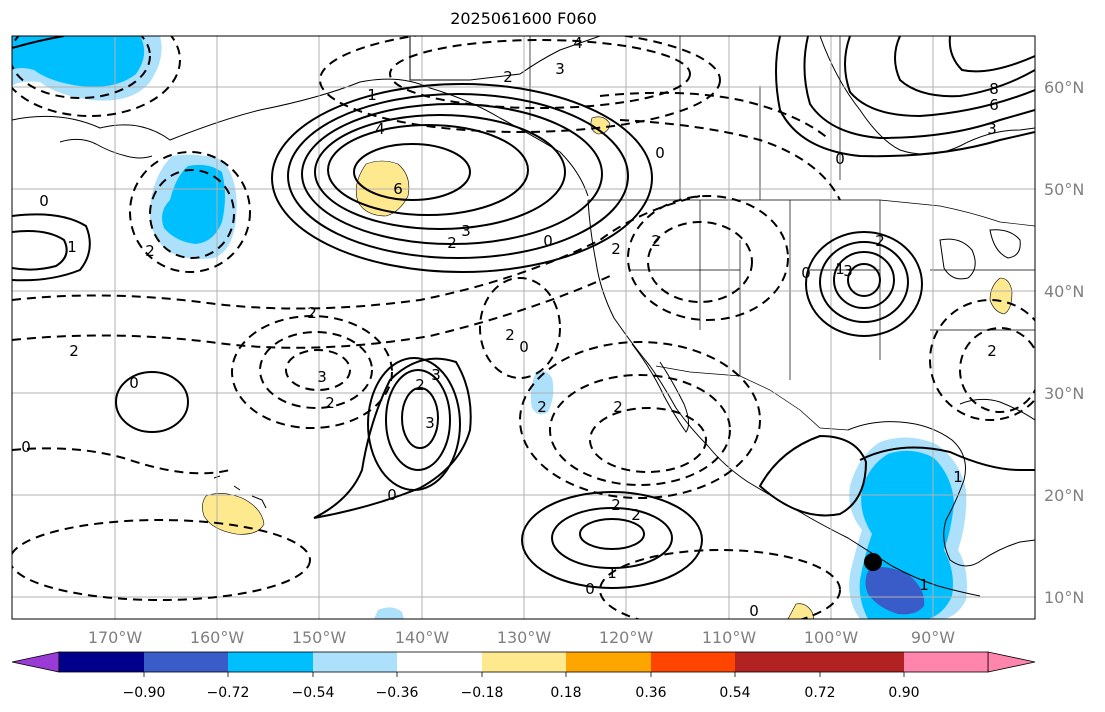  I want to click on coast-alaska-north, so click(505, 58).